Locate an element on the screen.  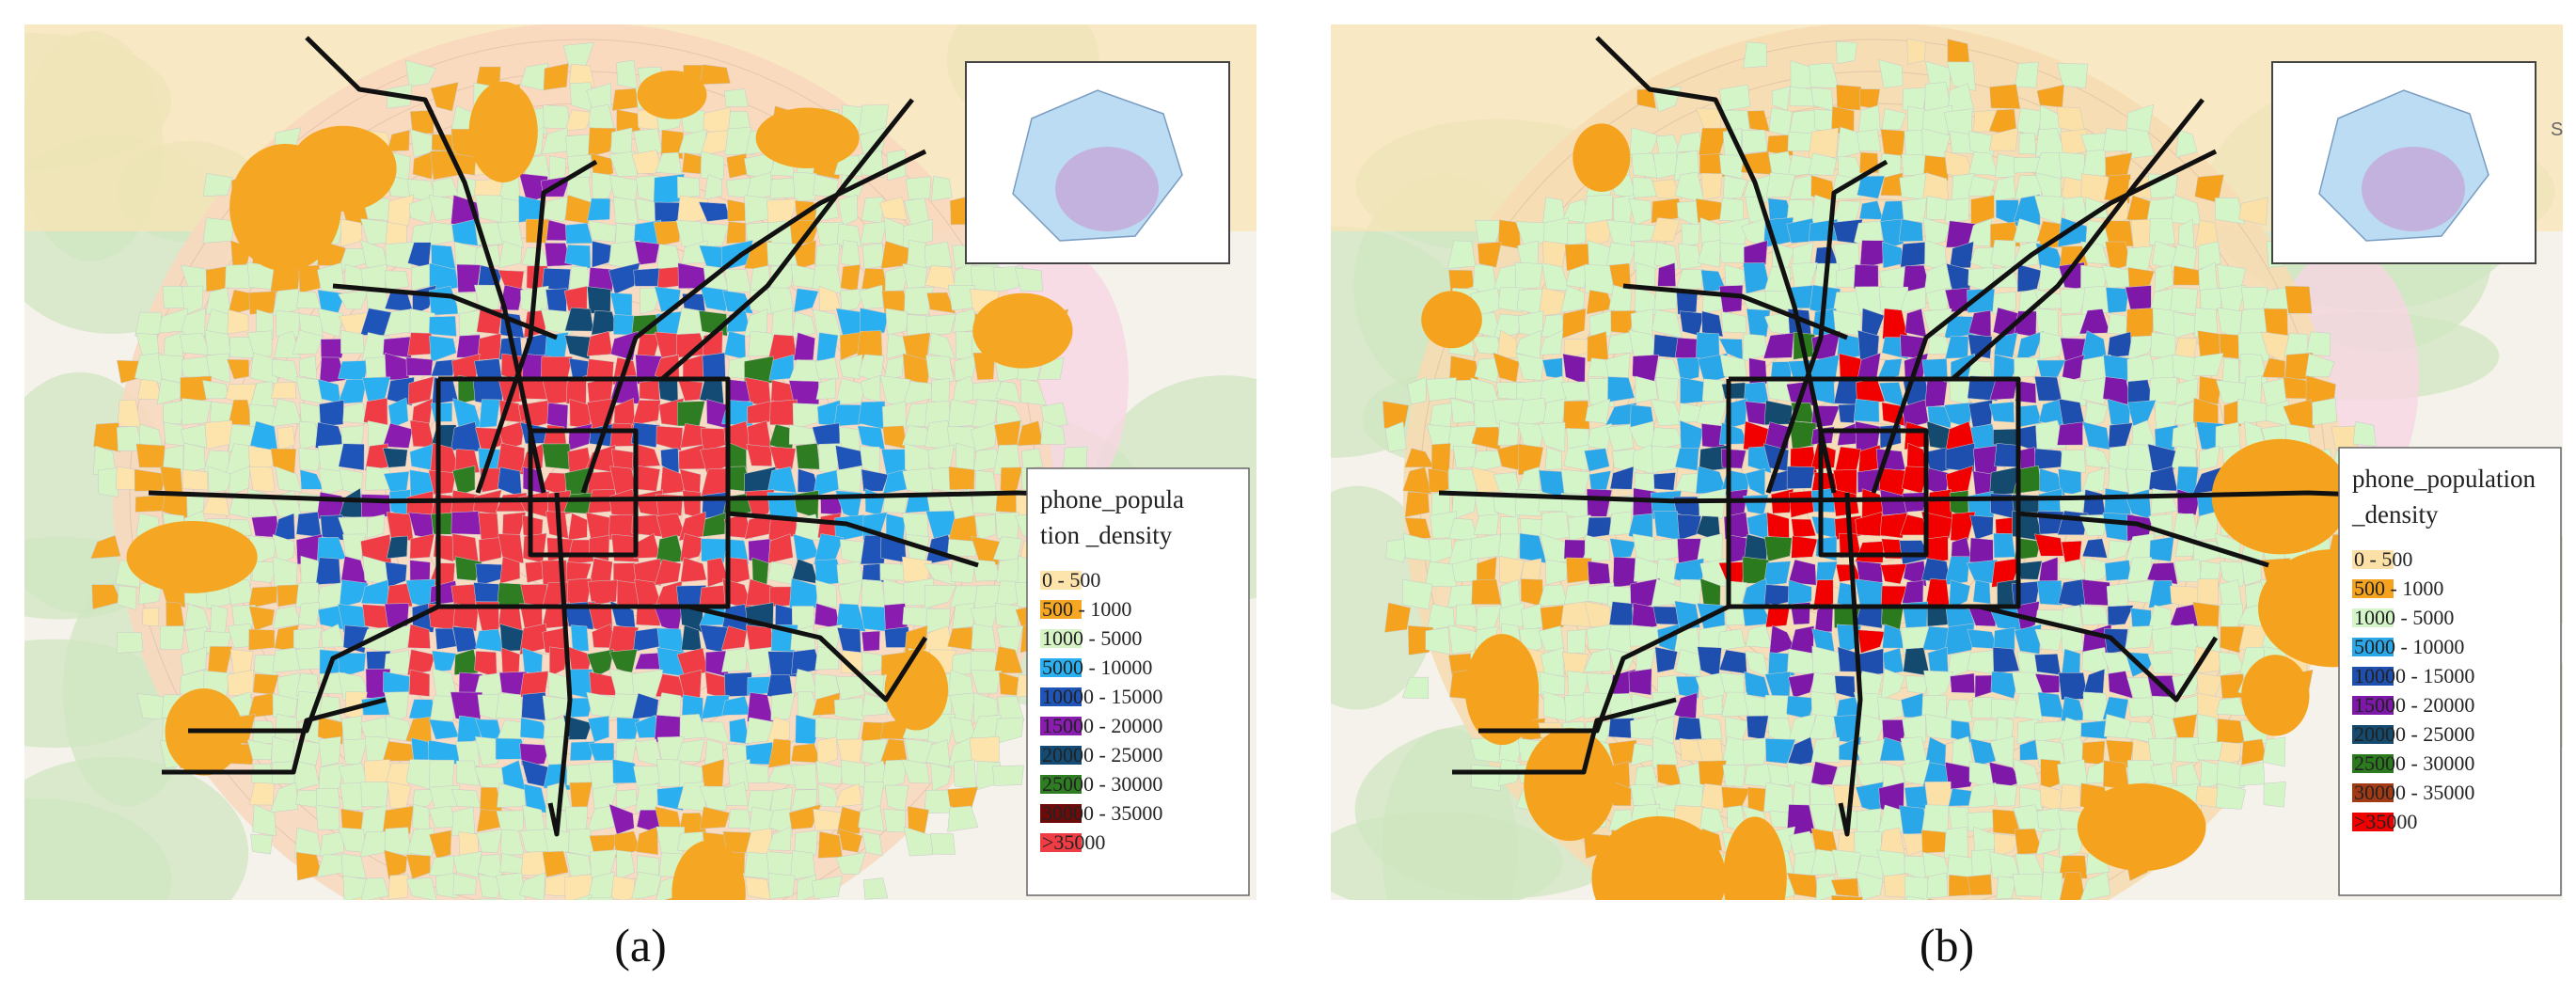
caption: (b) is located at coordinates (1947, 945).